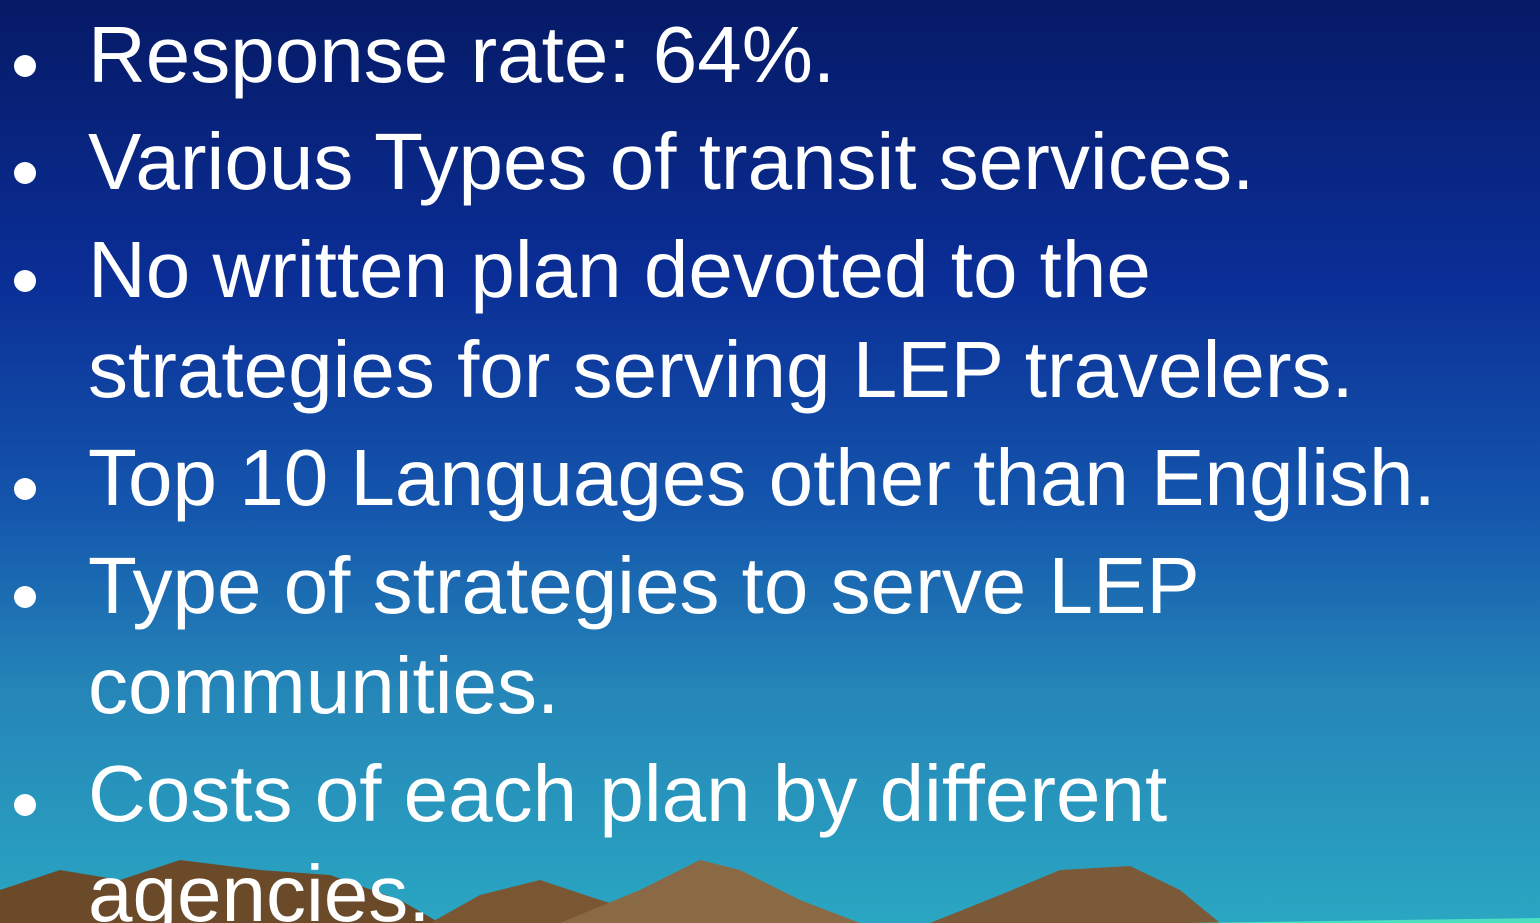 The width and height of the screenshot is (1540, 923). Describe the element at coordinates (619, 269) in the screenshot. I see `bullet-text: No written plan devoted to the` at that location.